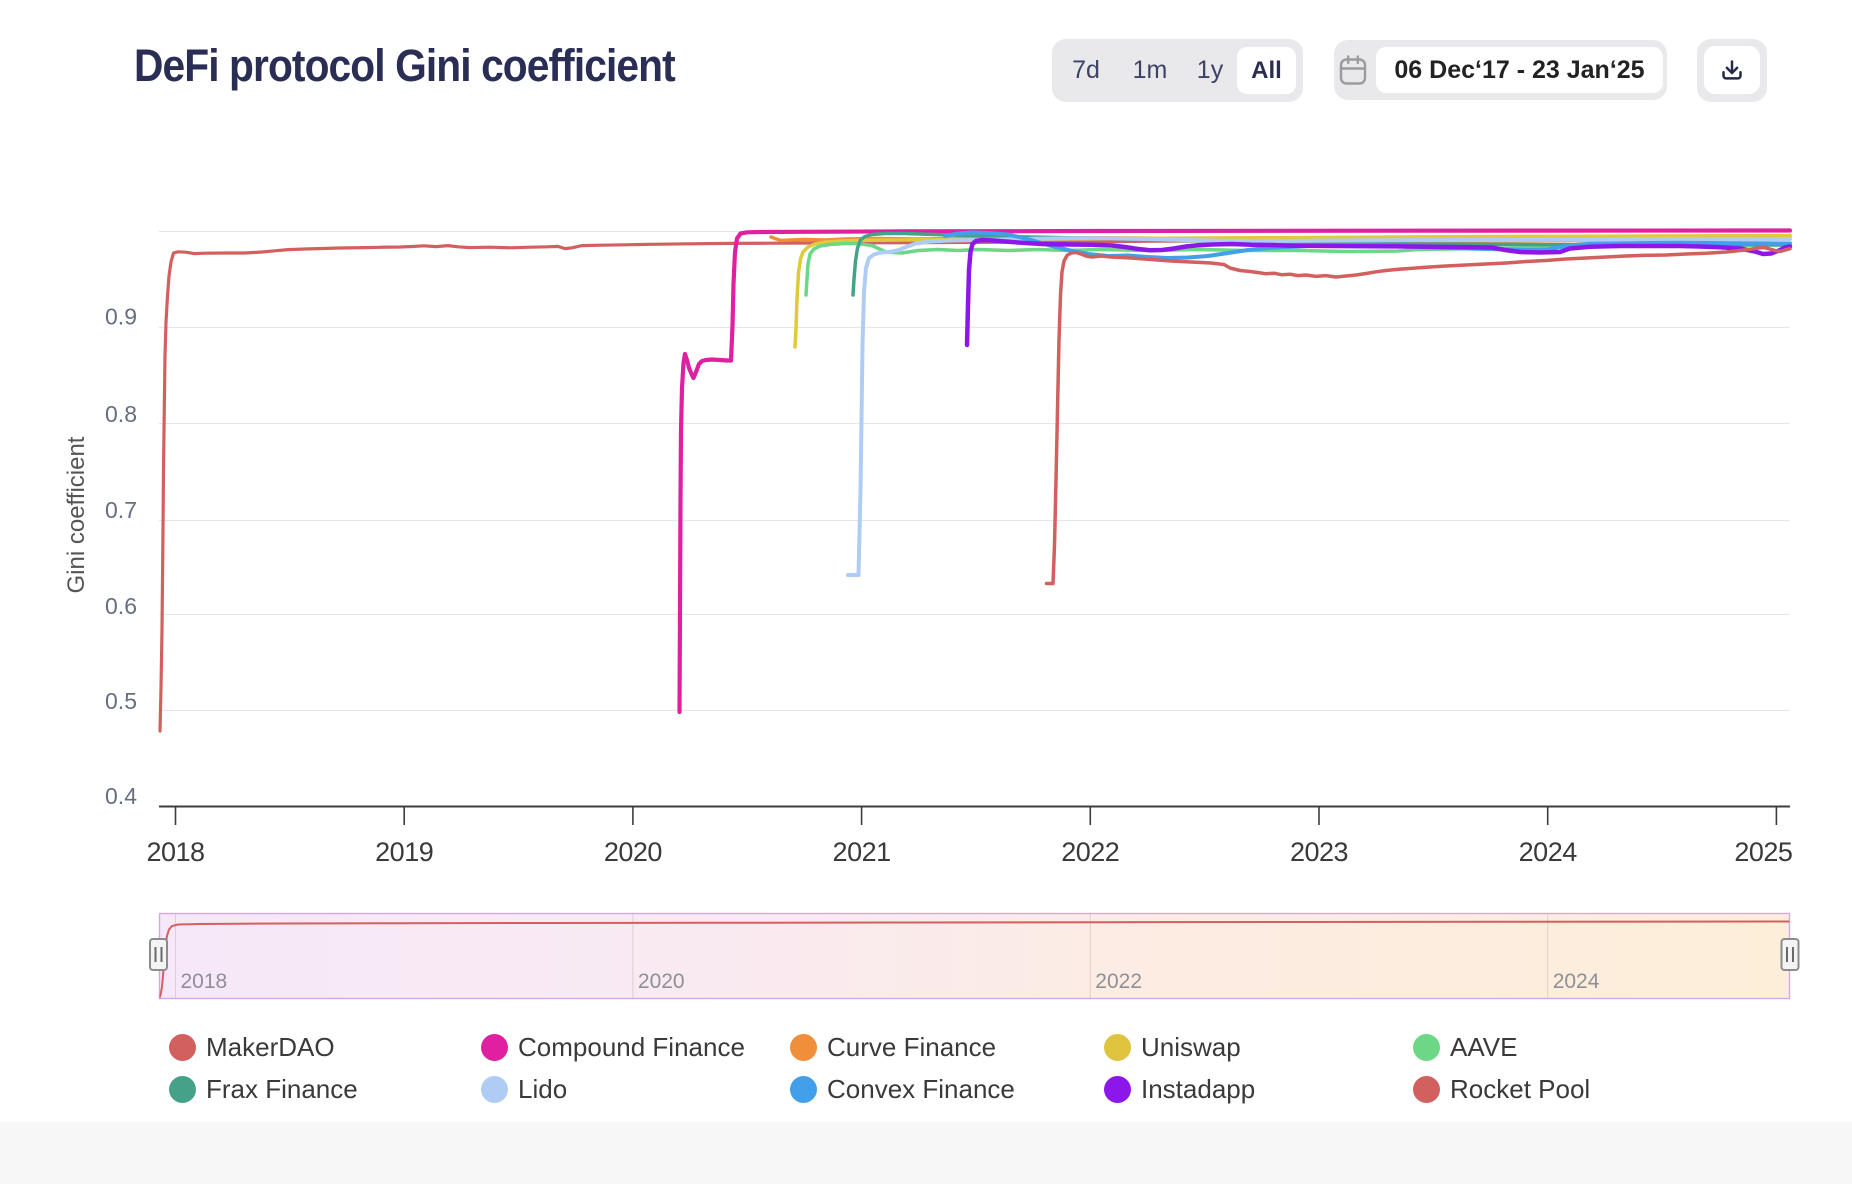 This screenshot has height=1184, width=1852. What do you see at coordinates (76, 514) in the screenshot?
I see `svg-text: Gini coefficient` at bounding box center [76, 514].